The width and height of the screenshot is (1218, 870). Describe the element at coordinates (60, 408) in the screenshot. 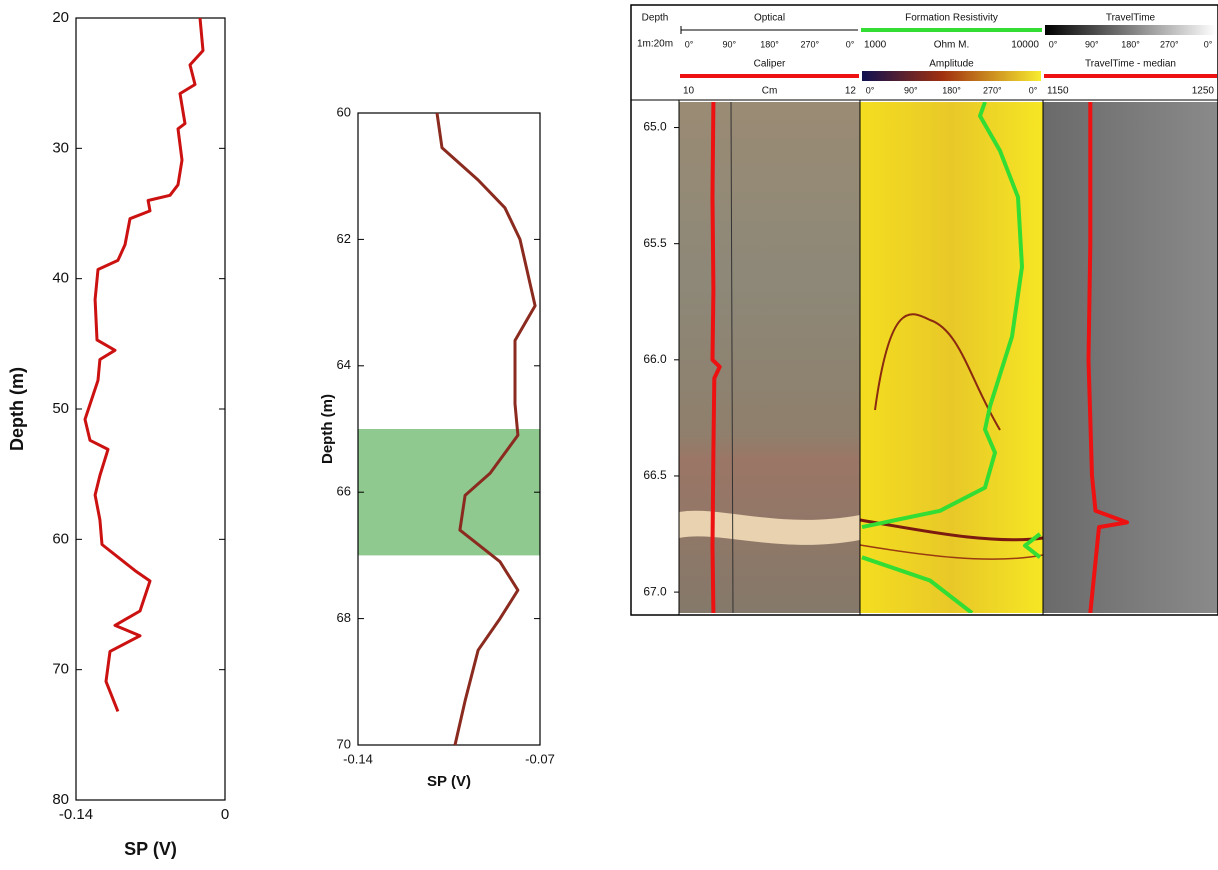

I see `y-tick-label: 50` at that location.